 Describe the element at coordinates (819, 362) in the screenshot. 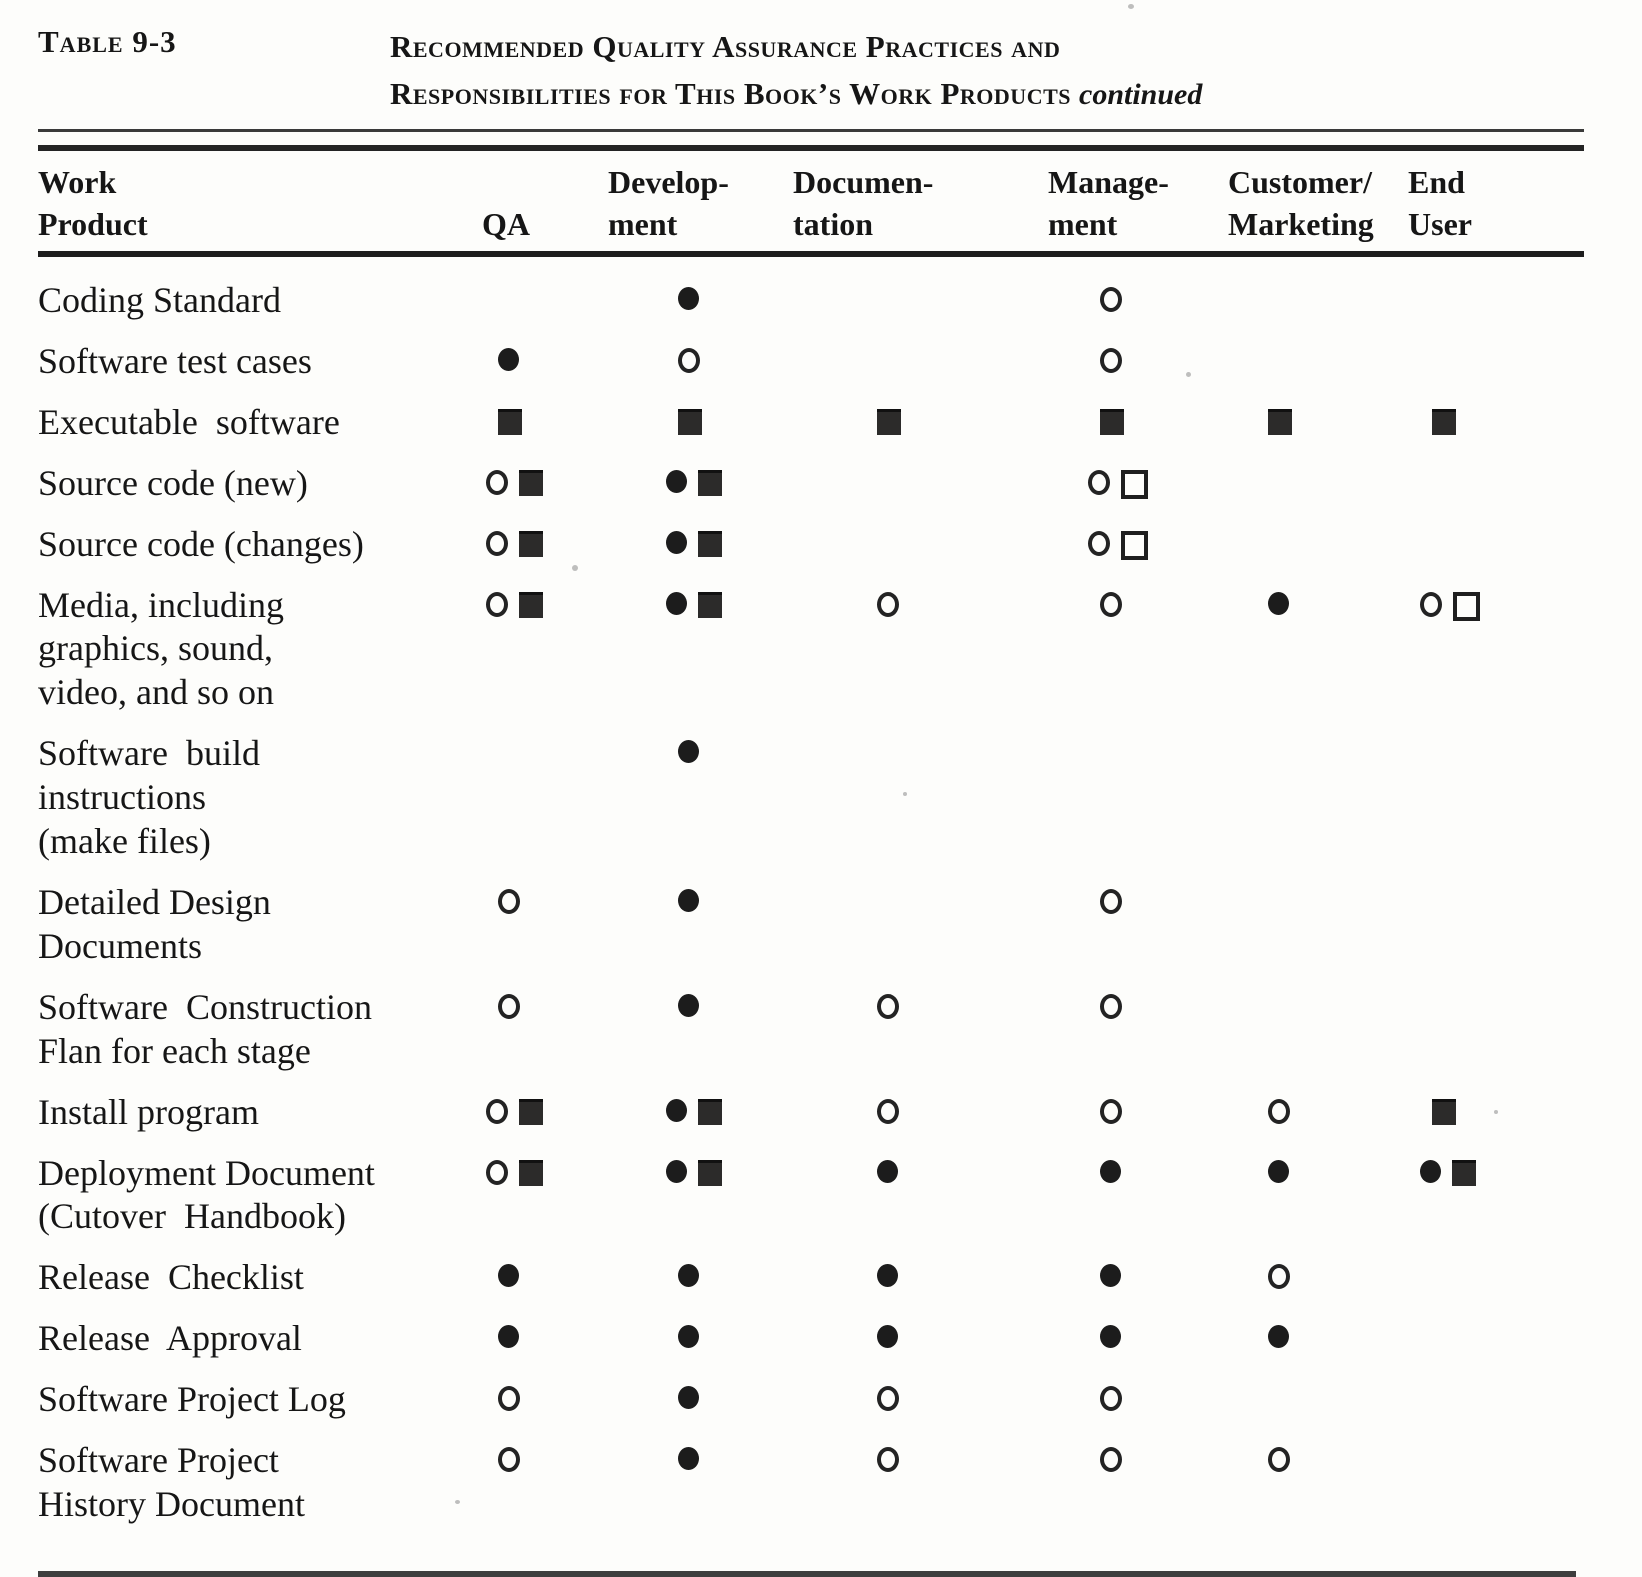

I see `table-row: Software test cases` at that location.